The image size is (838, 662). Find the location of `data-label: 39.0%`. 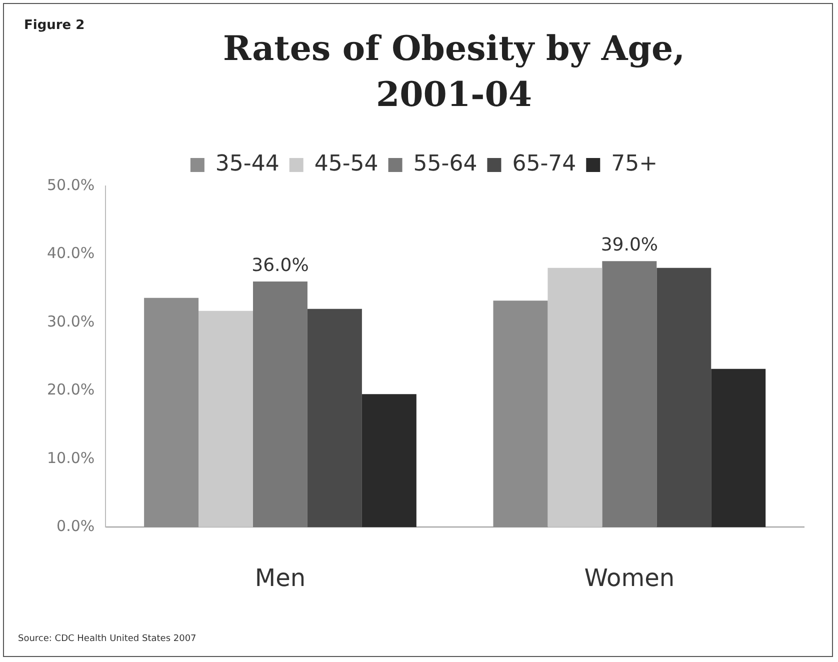

data-label: 39.0% is located at coordinates (629, 245).